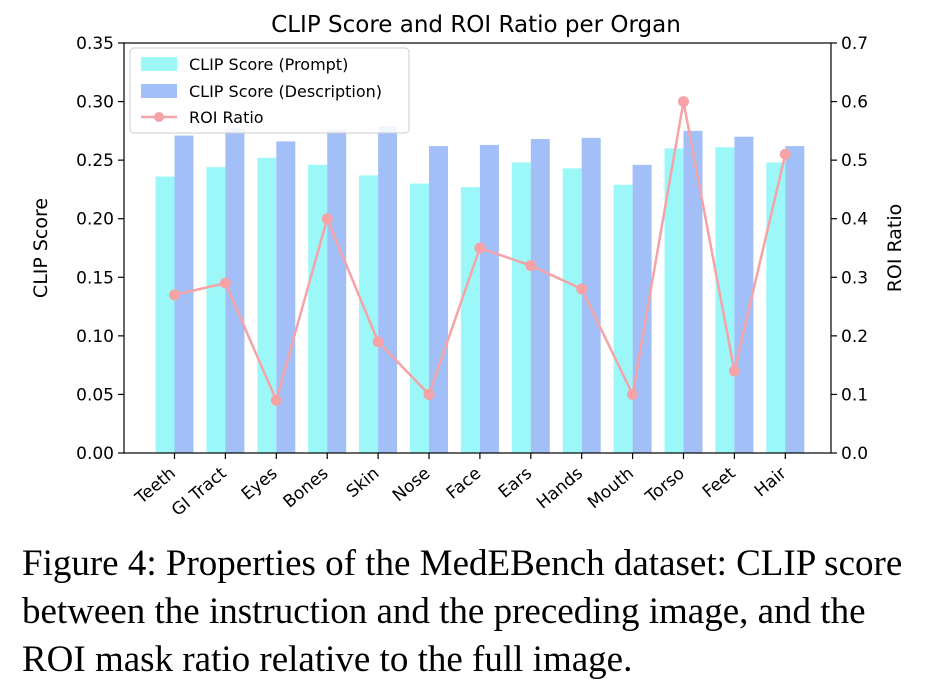  What do you see at coordinates (225, 283) in the screenshot?
I see `roi-marker-gi-tract` at bounding box center [225, 283].